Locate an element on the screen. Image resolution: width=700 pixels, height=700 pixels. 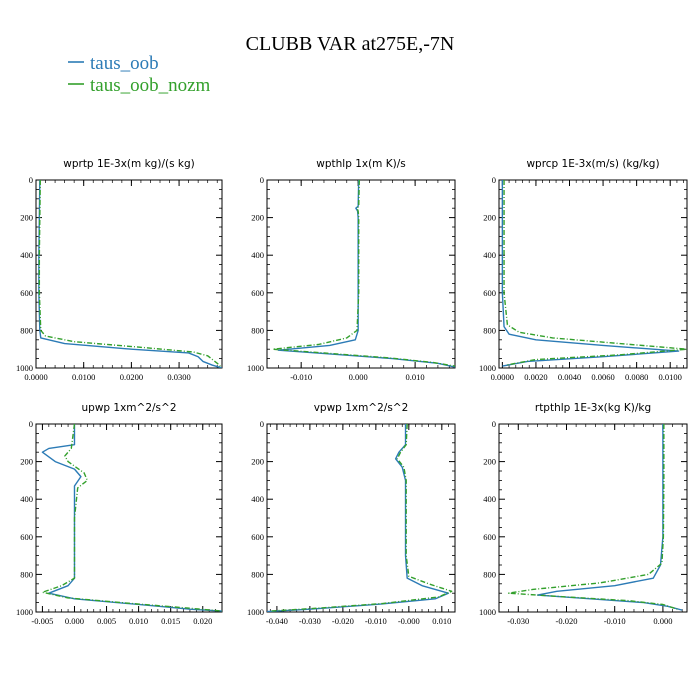
panel-title: wpthlp 1x(m K)/s is located at coordinates (361, 164).